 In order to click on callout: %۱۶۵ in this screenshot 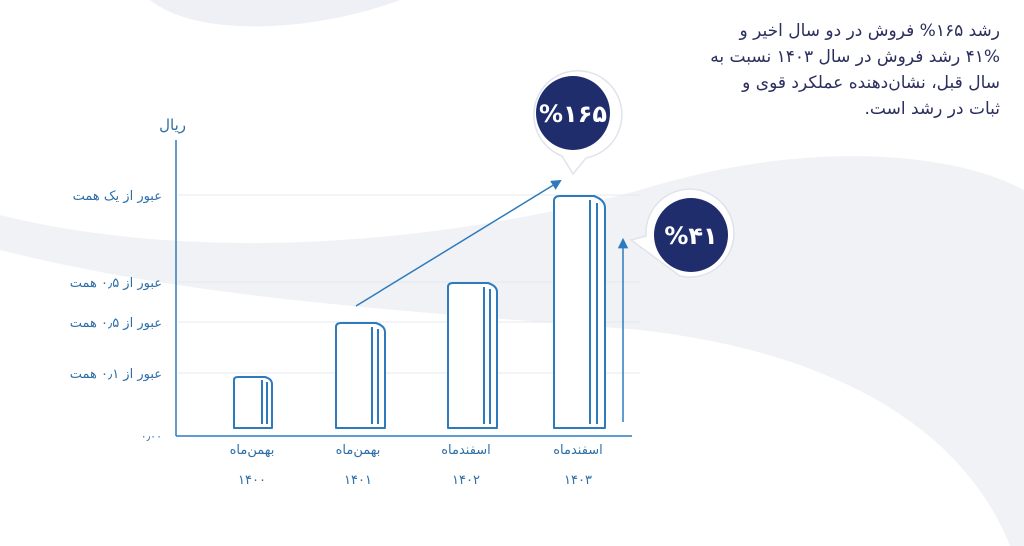, I will do `click(578, 123)`.